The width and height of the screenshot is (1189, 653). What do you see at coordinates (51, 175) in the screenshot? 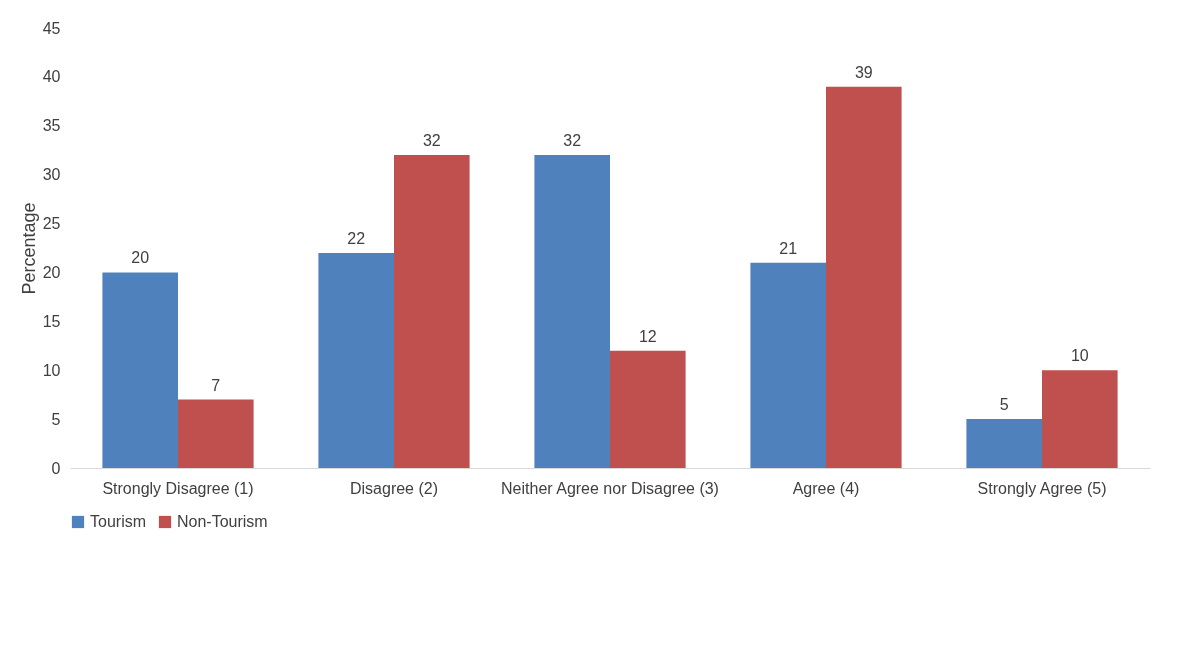
I see `y-tick-label: 30` at bounding box center [51, 175].